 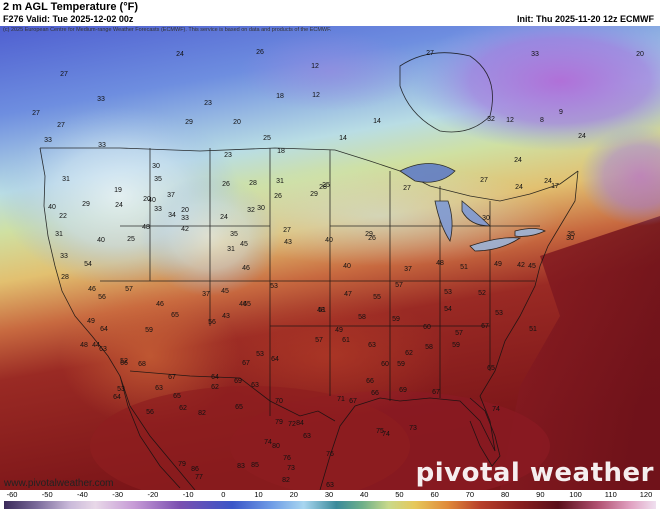 What do you see at coordinates (199, 477) in the screenshot?
I see `temperature-label: 77` at bounding box center [199, 477].